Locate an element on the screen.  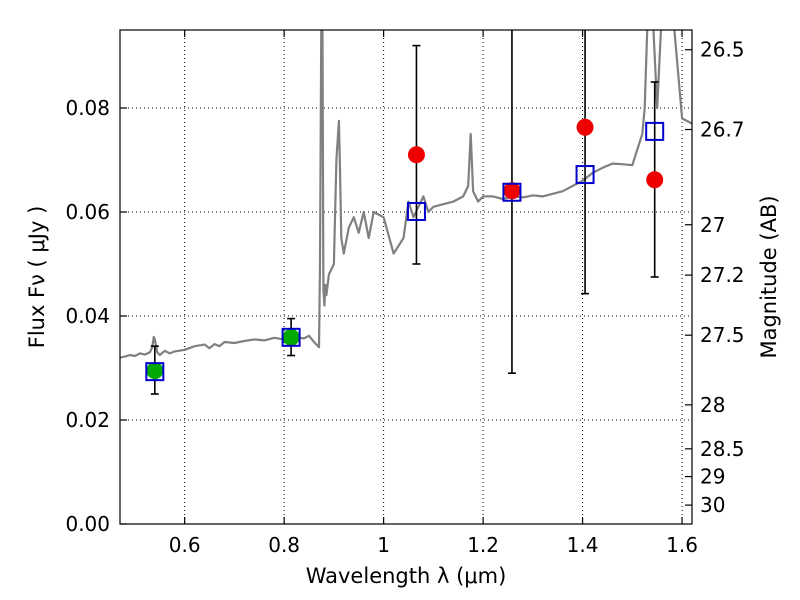
y-tick-label: 0.04 is located at coordinates (87, 316).